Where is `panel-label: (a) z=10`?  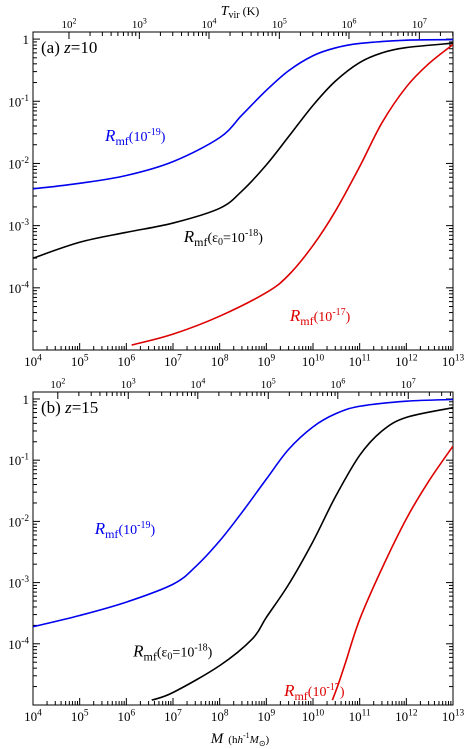
panel-label: (a) z=10 is located at coordinates (69, 47).